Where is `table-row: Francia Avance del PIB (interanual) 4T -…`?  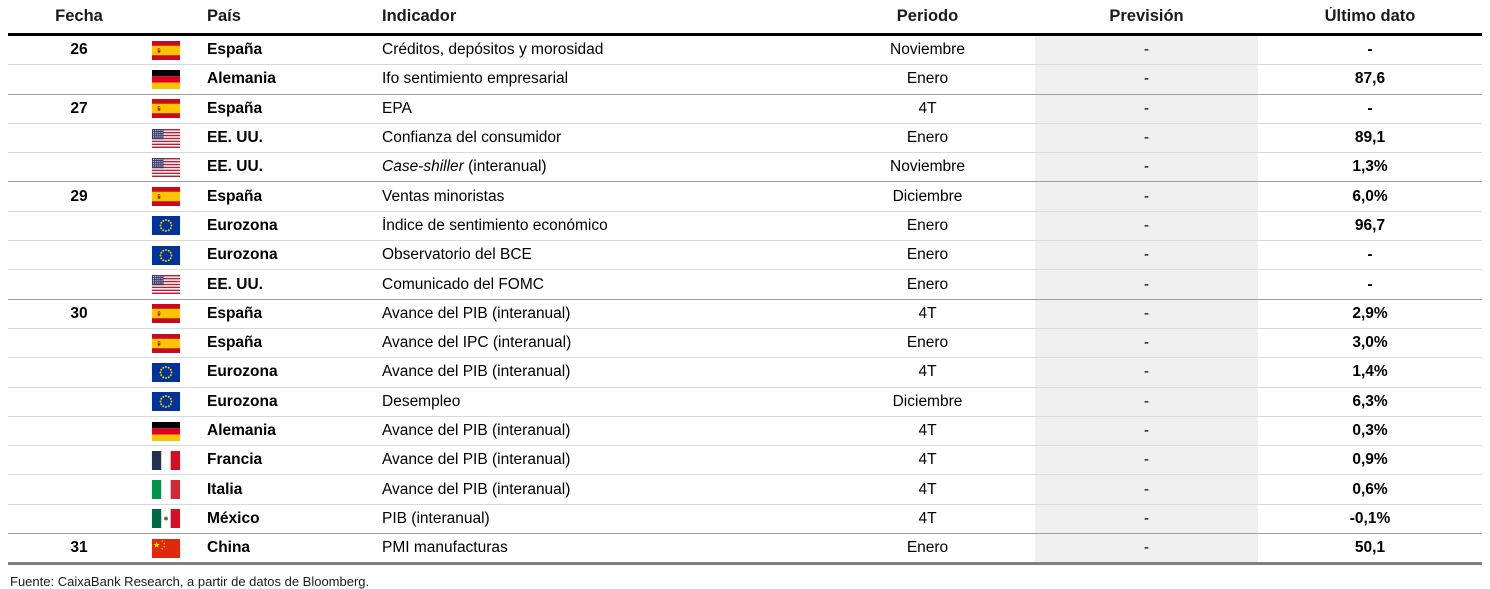
table-row: Francia Avance del PIB (interanual) 4T -… is located at coordinates (745, 460).